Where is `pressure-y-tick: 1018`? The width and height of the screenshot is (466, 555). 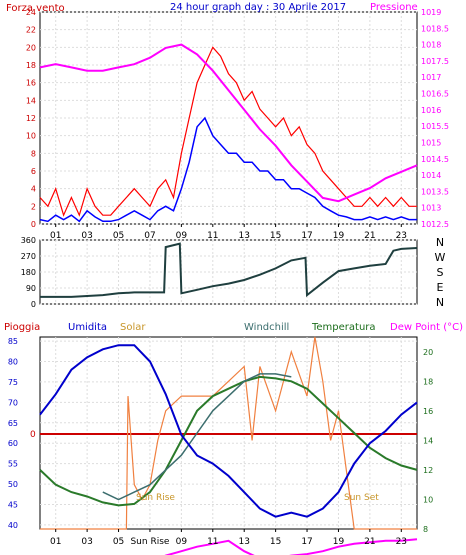
pressure-y-tick: 1018 is located at coordinates (431, 45).